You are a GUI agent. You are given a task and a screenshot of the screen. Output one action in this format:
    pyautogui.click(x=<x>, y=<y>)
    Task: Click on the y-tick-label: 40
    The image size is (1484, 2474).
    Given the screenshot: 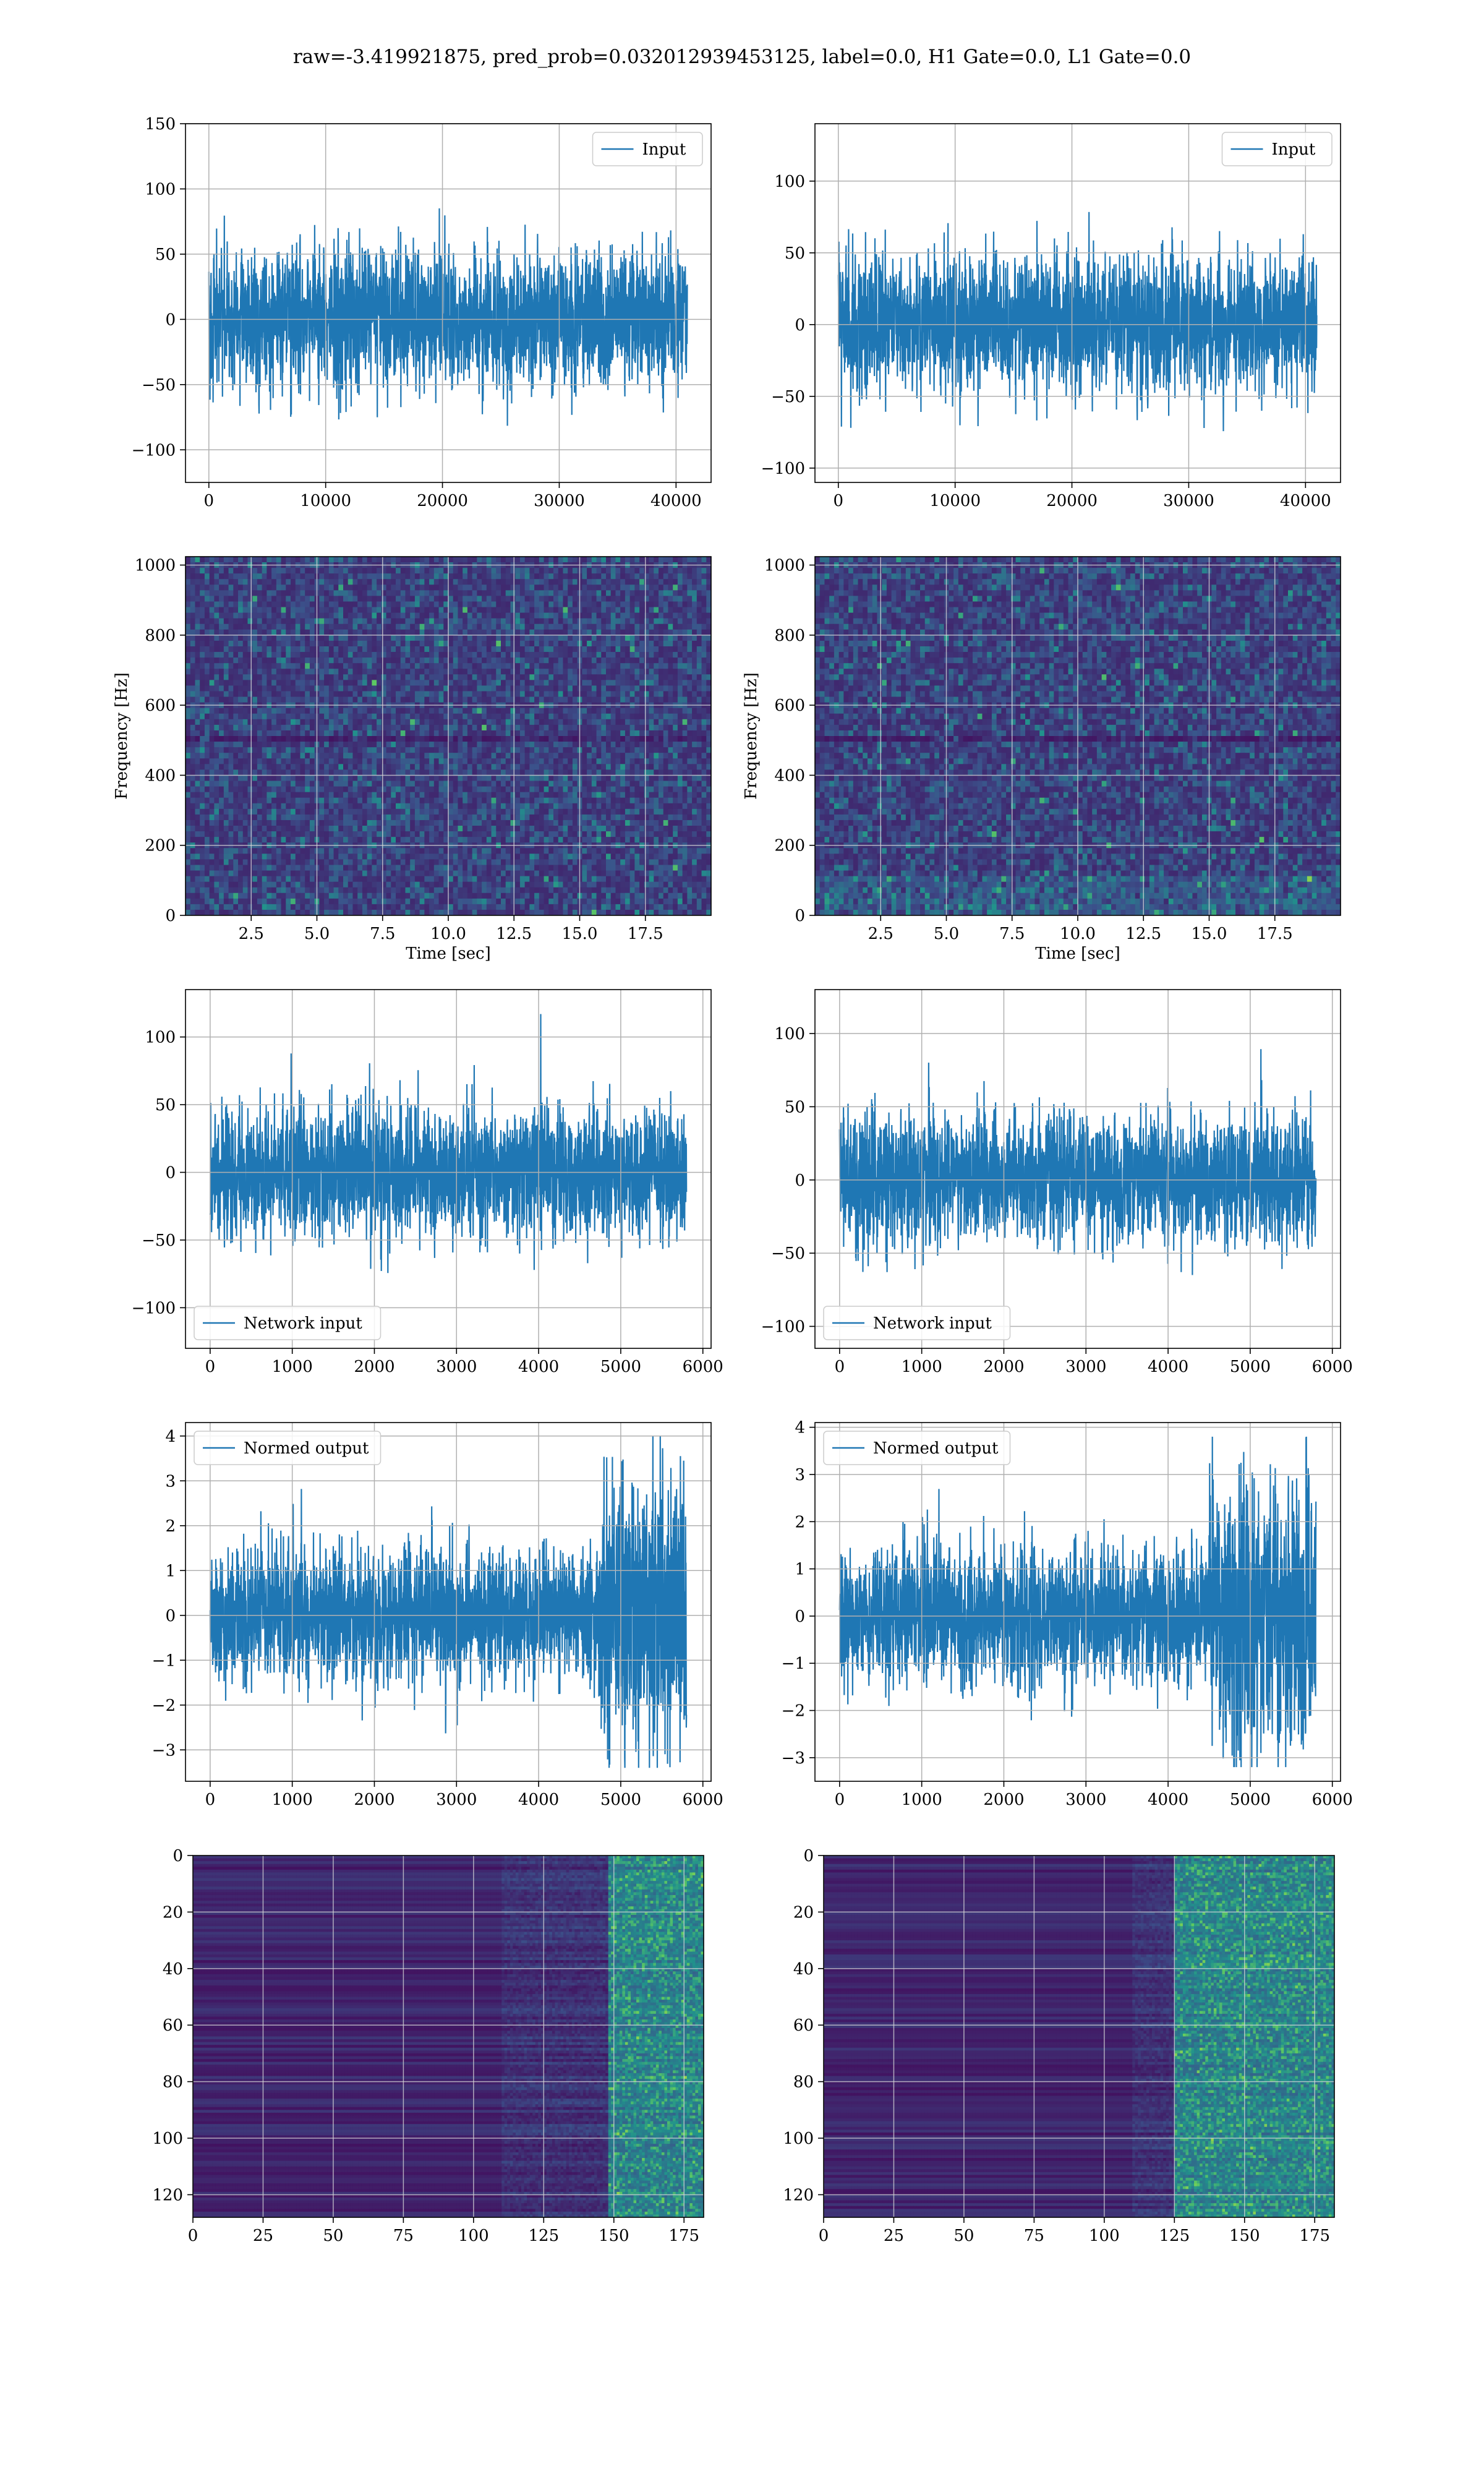 What is the action you would take?
    pyautogui.click(x=173, y=1969)
    